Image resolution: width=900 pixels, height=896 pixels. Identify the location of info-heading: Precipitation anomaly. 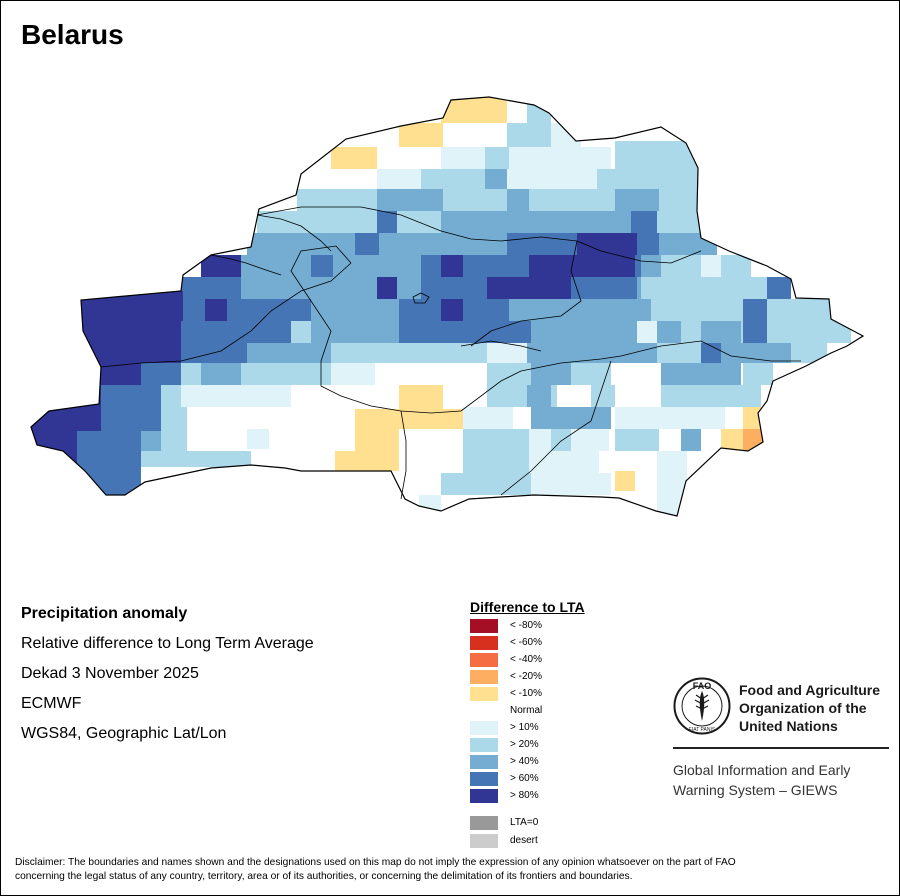
(104, 613).